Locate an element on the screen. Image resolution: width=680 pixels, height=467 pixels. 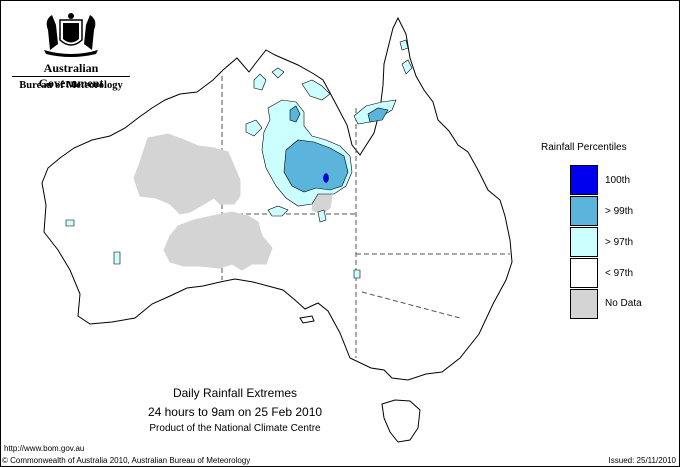
legend-swatch-no-data is located at coordinates (584, 304).